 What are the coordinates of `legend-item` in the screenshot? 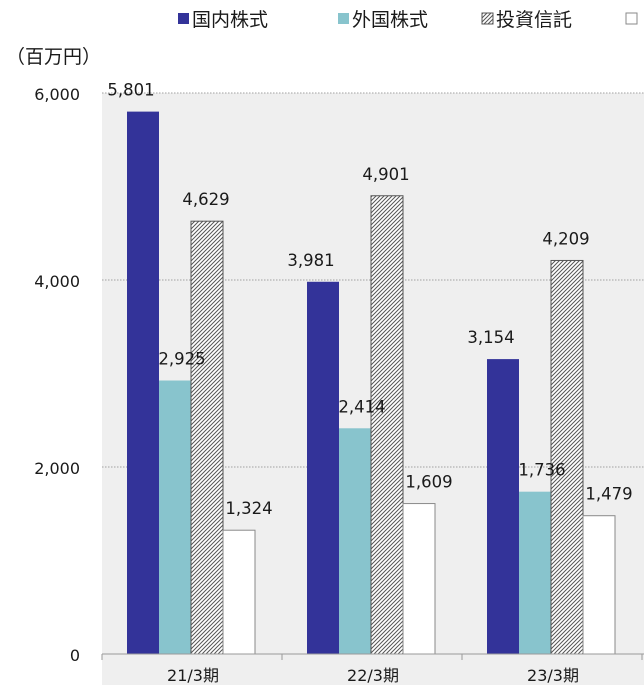 It's located at (631, 18).